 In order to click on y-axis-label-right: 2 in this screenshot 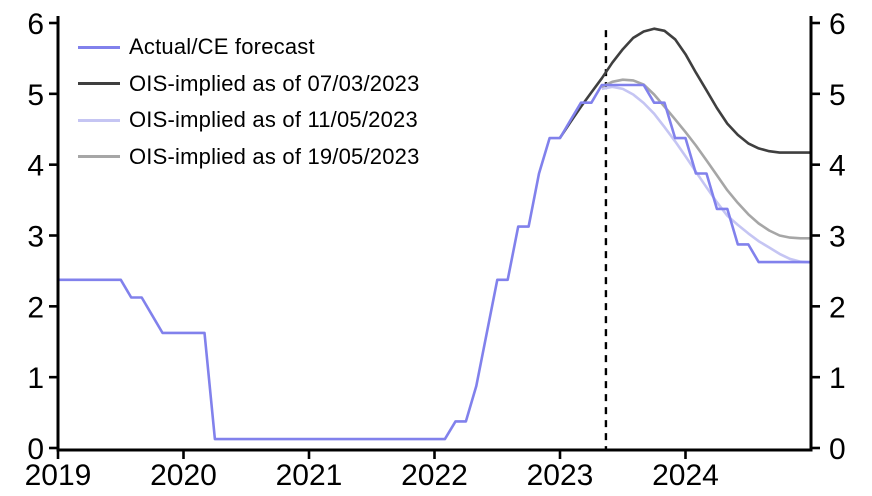, I will do `click(837, 307)`.